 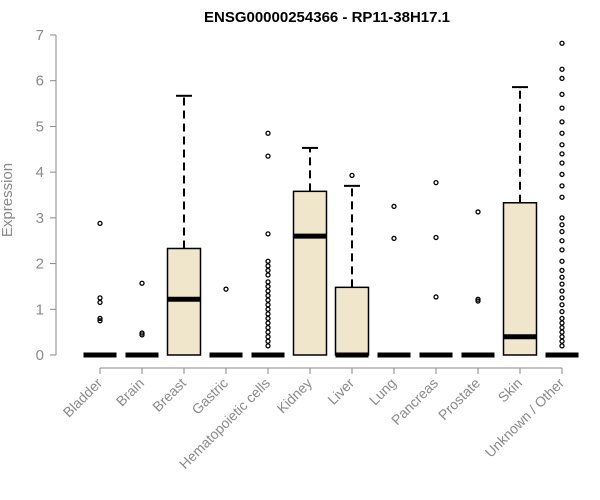 I want to click on y-tick-label: 1, so click(x=40, y=309).